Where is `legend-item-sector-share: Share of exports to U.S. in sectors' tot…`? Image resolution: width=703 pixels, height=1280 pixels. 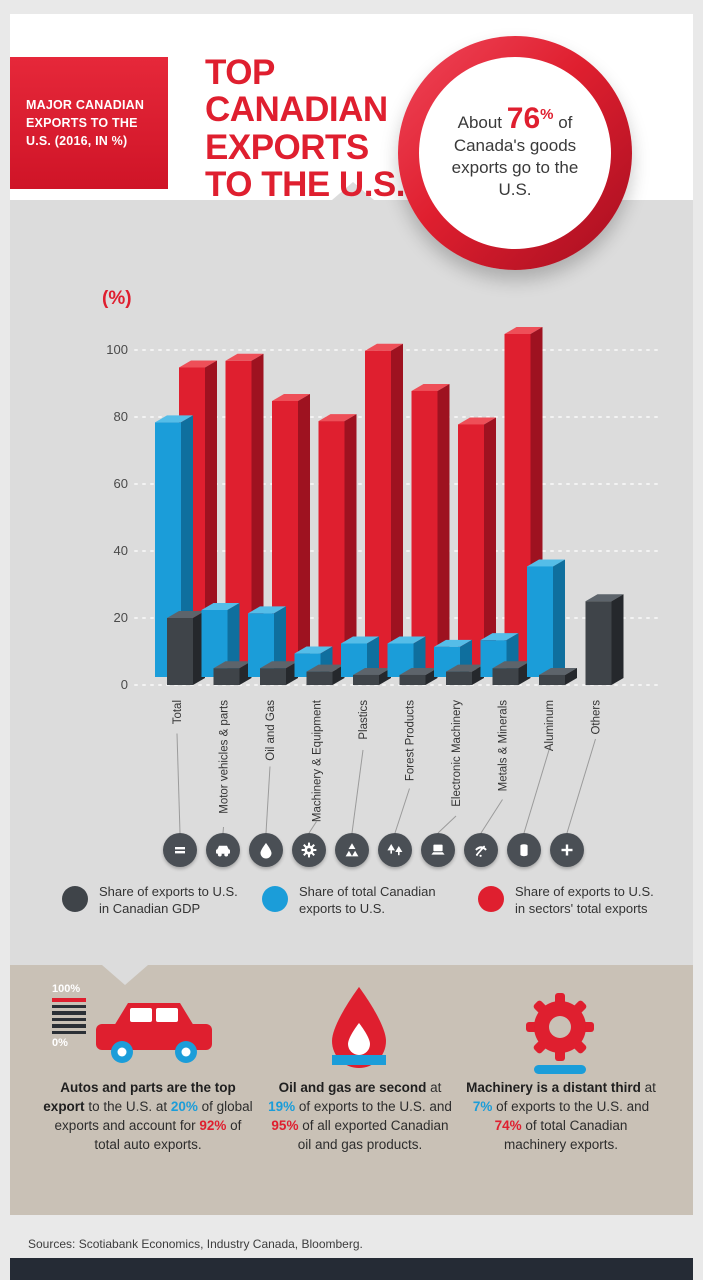 legend-item-sector-share: Share of exports to U.S. in sectors' tot… is located at coordinates (566, 901).